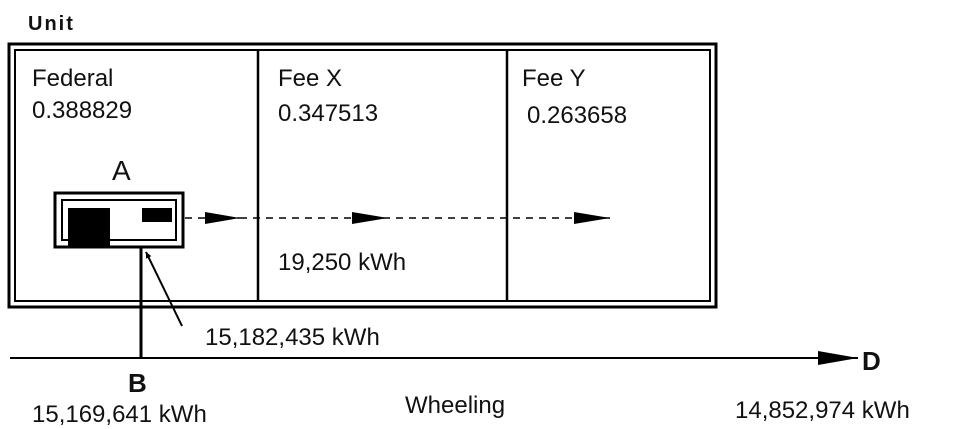  What do you see at coordinates (119, 414) in the screenshot?
I see `point-value: 15,169,641 kWh` at bounding box center [119, 414].